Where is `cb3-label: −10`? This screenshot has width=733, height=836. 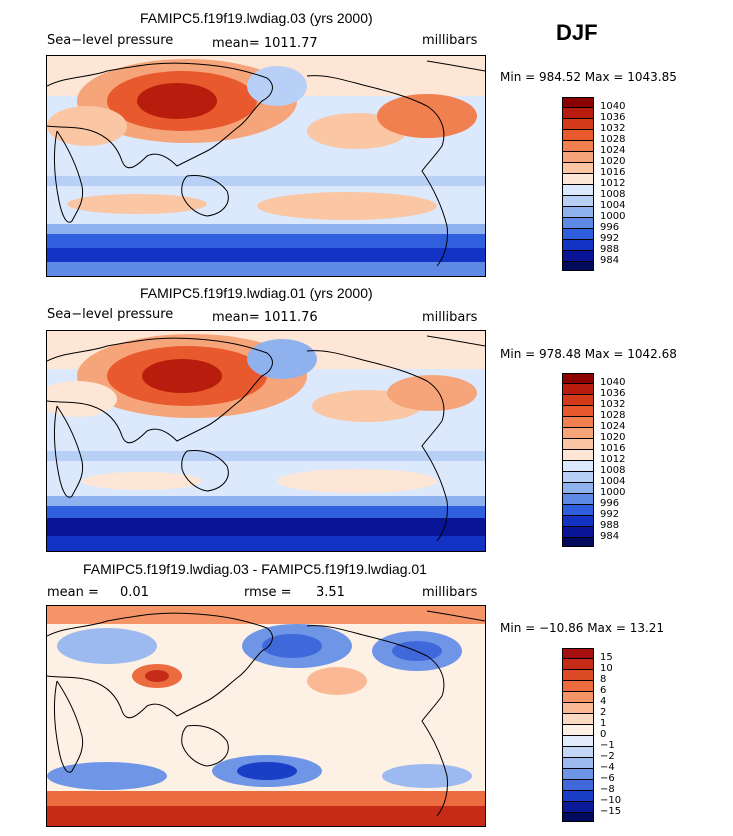
cb3-label: −10 is located at coordinates (611, 800).